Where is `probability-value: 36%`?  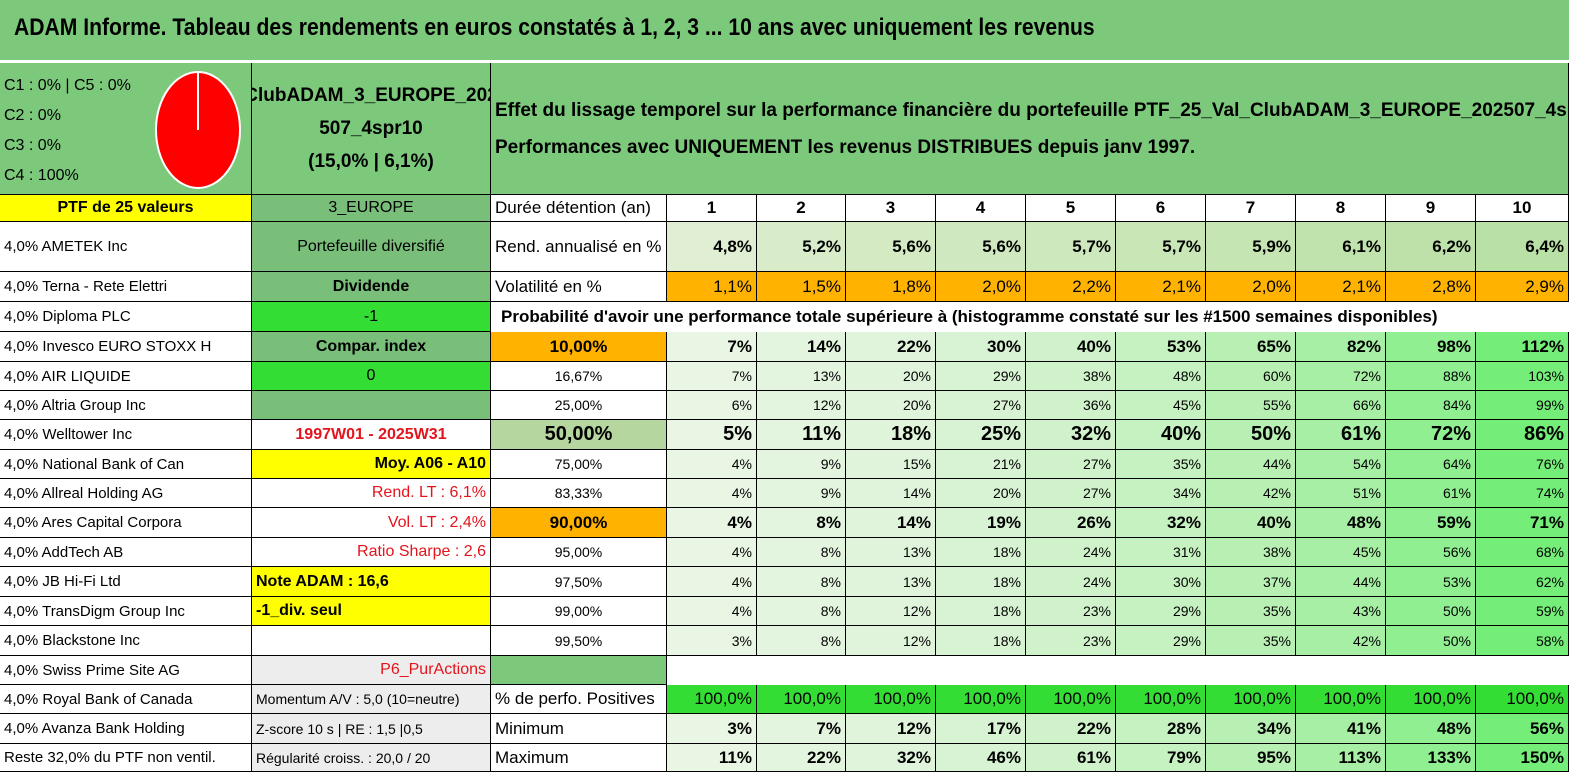 probability-value: 36% is located at coordinates (1071, 405).